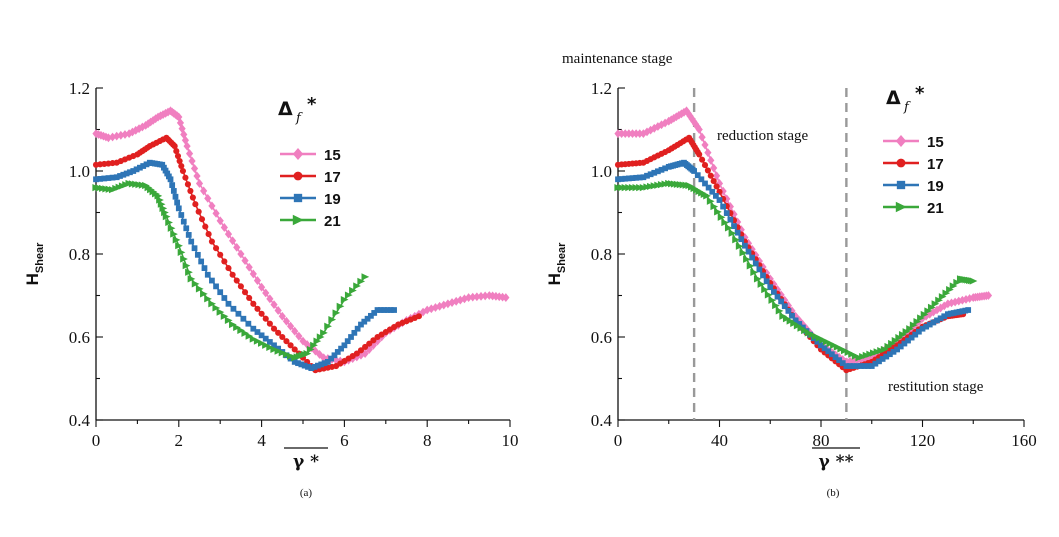 The width and height of the screenshot is (1059, 537). I want to click on x-axis-label-text-b: γ **, so click(836, 462).